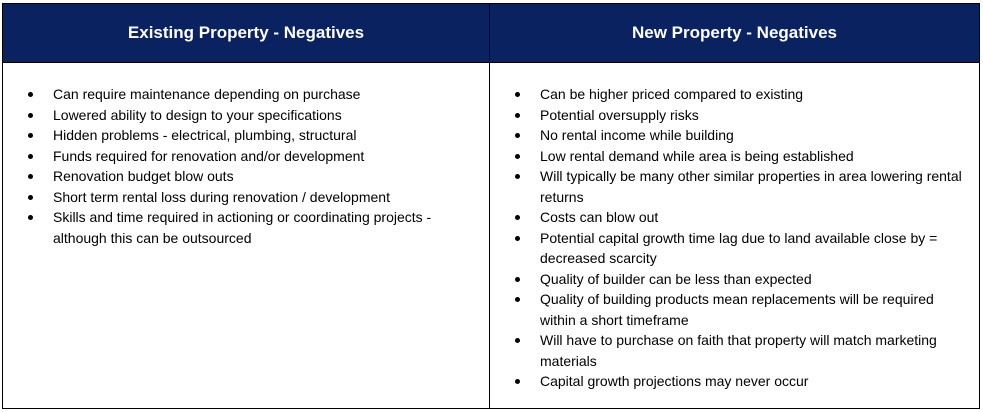 This screenshot has width=983, height=412. What do you see at coordinates (741, 135) in the screenshot?
I see `list-item: No rental income while building` at bounding box center [741, 135].